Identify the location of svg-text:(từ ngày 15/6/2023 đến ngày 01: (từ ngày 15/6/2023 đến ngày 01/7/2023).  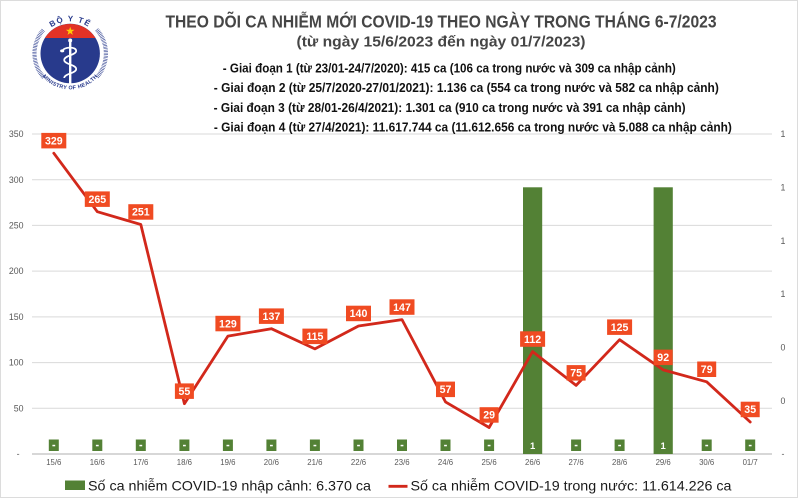
(441, 42).